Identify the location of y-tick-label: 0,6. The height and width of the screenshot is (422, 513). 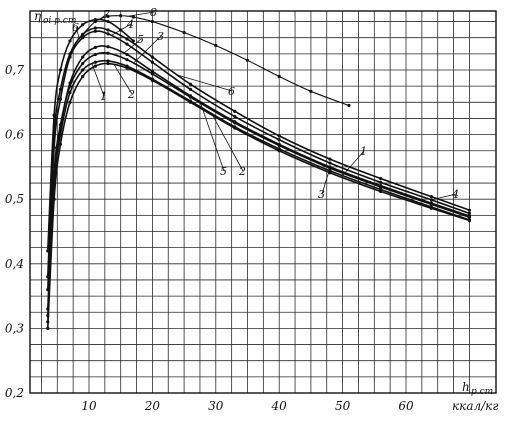
(14, 135).